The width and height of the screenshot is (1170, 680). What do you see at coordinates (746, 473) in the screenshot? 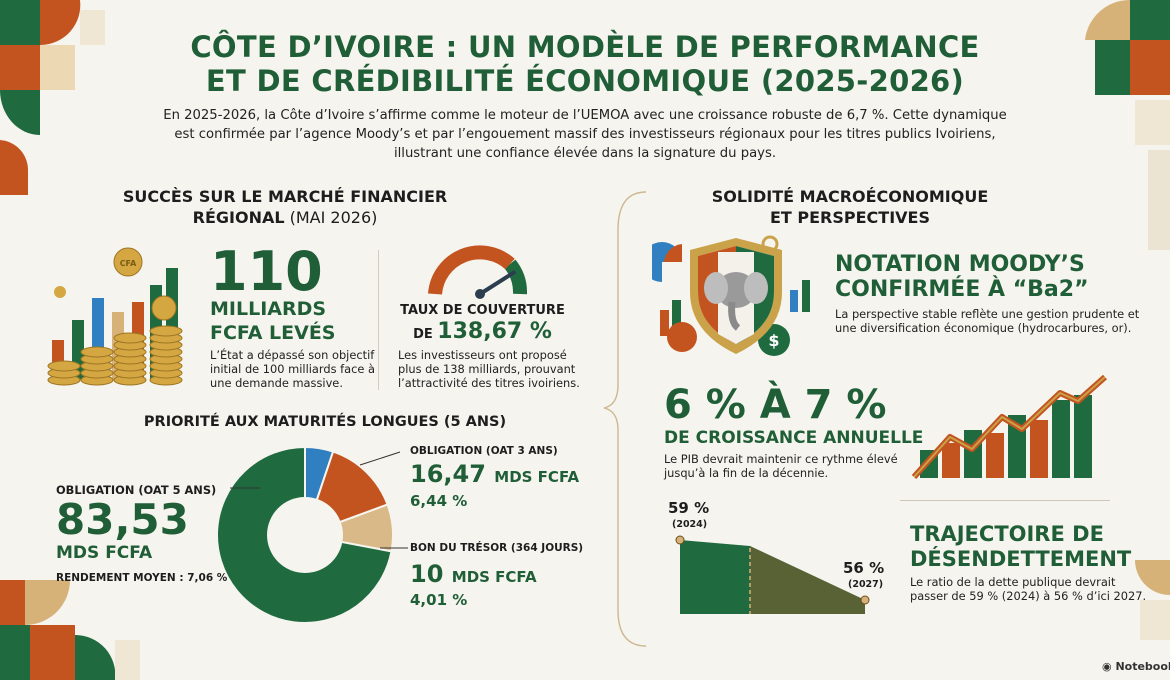
I see `growth-desc-line-2: jusqu’à la fin de la décennie.` at bounding box center [746, 473].